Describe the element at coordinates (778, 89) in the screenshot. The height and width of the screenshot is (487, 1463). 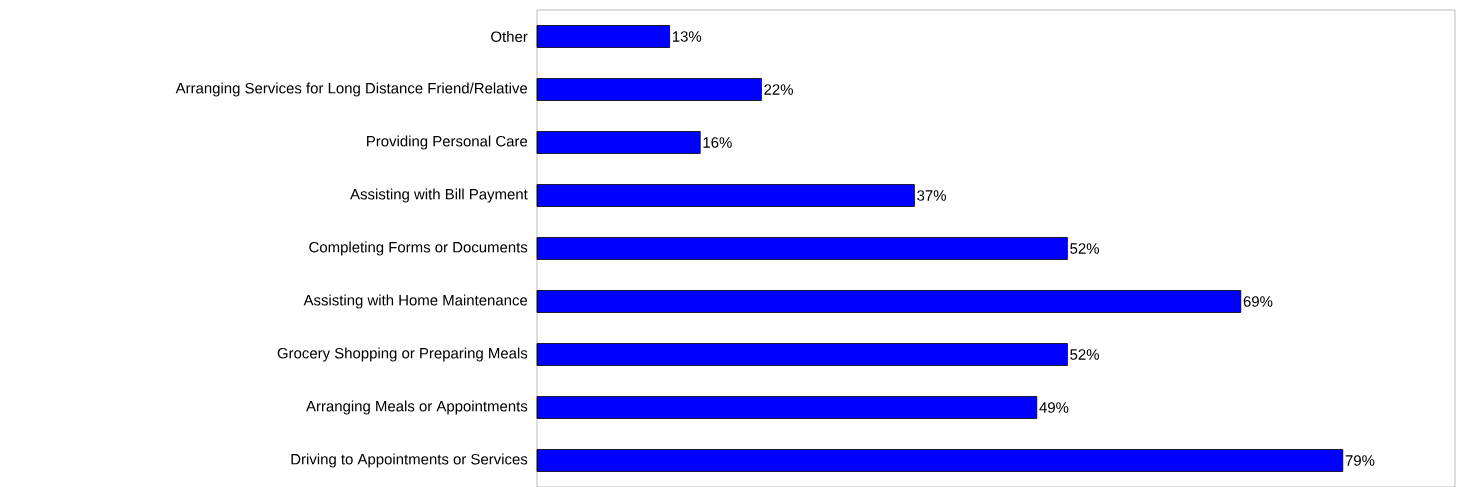
I see `data-label: 22%` at that location.